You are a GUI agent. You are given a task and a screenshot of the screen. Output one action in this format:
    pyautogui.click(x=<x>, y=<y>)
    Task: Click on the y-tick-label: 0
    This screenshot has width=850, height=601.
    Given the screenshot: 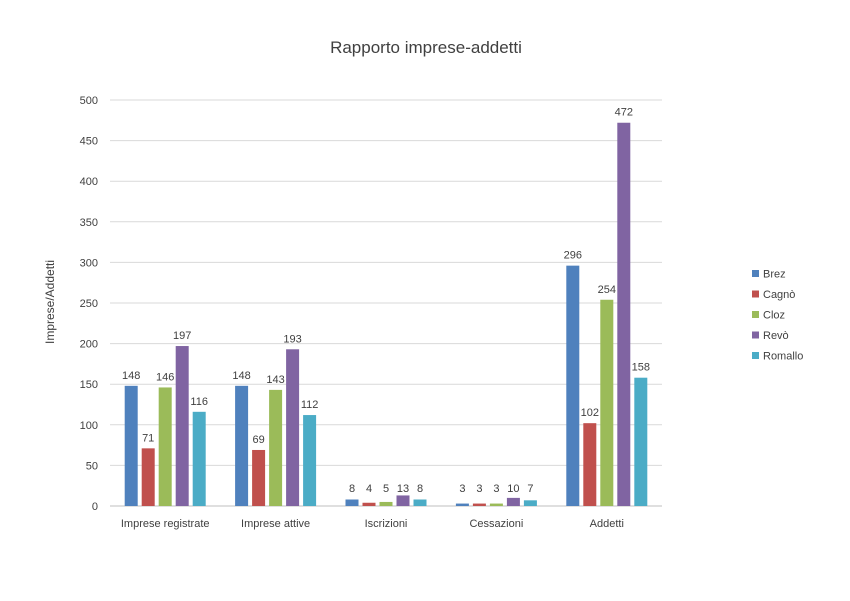 What is the action you would take?
    pyautogui.click(x=95, y=507)
    